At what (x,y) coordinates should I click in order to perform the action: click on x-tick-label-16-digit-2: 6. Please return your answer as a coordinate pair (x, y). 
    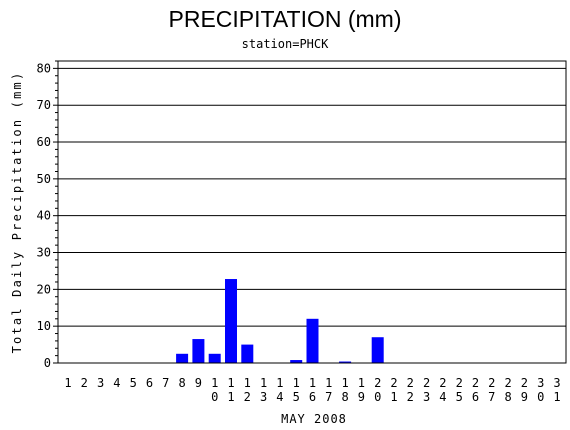
    Looking at the image, I should click on (312, 397).